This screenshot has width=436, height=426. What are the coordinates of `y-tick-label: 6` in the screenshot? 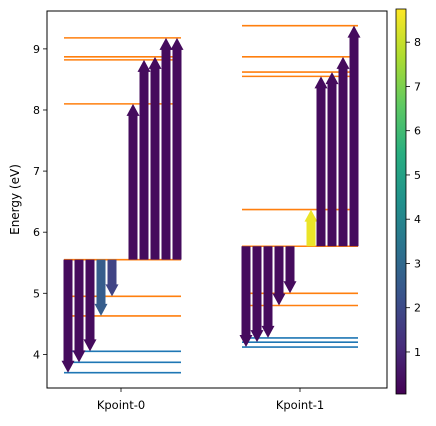 It's located at (36, 232).